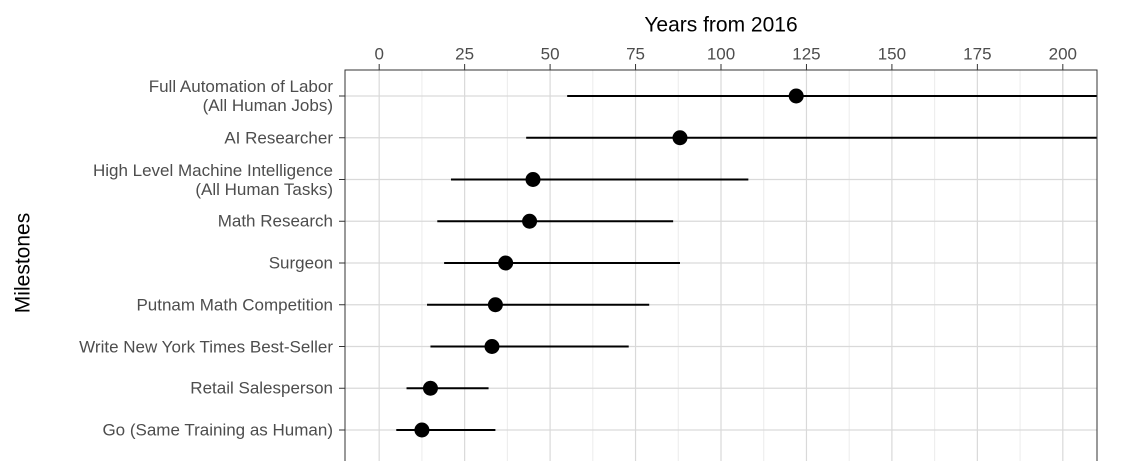 The image size is (1125, 461). Describe the element at coordinates (806, 53) in the screenshot. I see `x-tick-label: 125` at that location.